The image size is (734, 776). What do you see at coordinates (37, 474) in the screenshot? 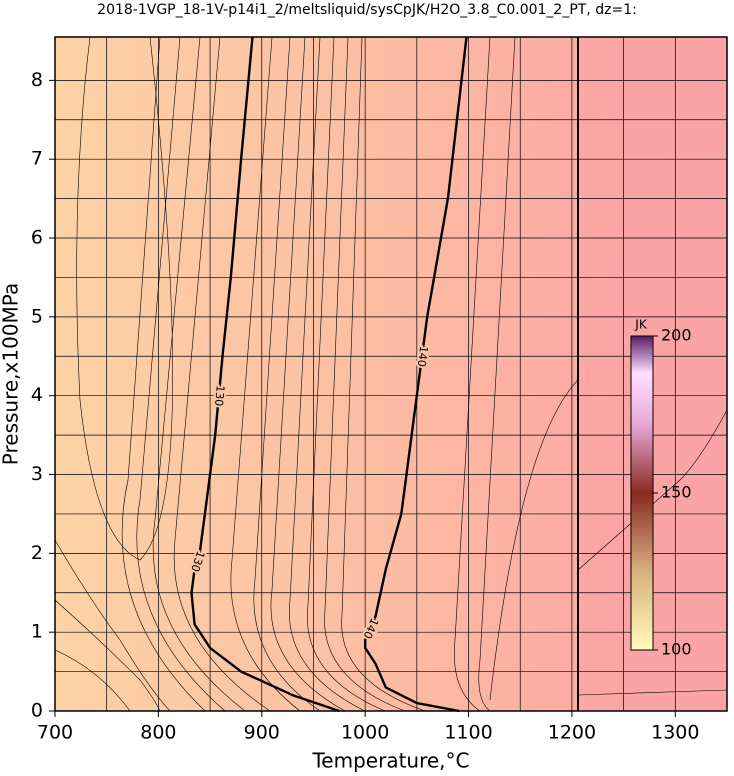
I see `y-tick-label: 3` at bounding box center [37, 474].